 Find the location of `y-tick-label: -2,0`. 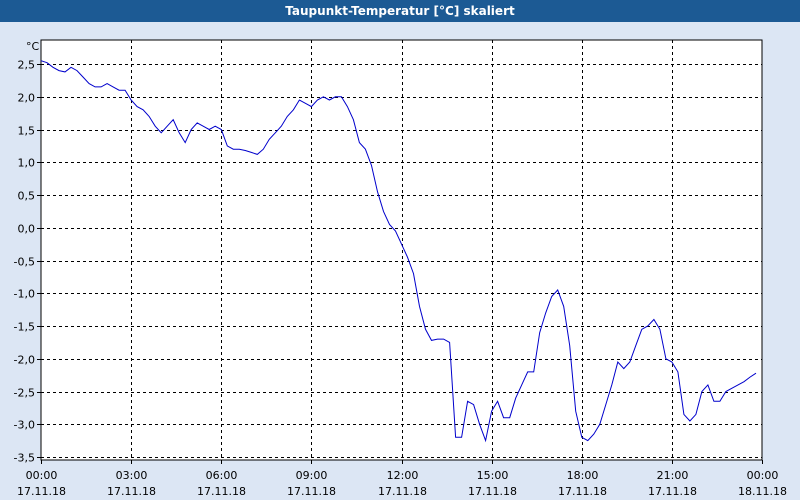

y-tick-label: -2,0 is located at coordinates (24, 360).